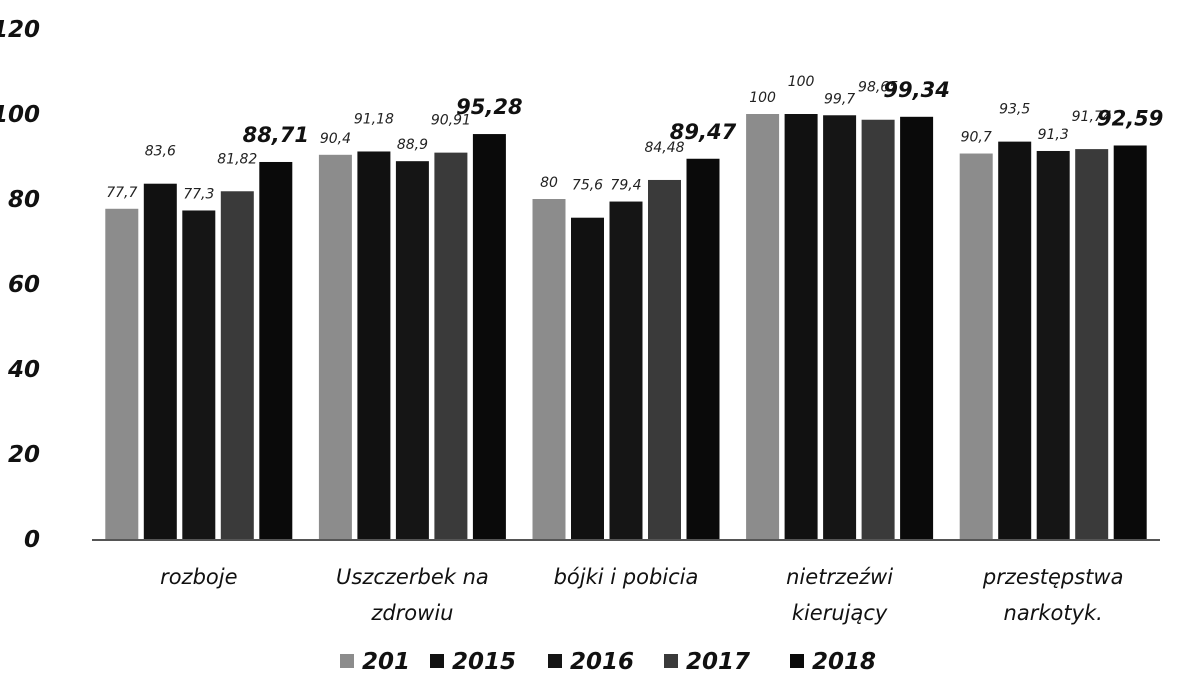 This screenshot has height=683, width=1183. I want to click on legend-label: 2018, so click(844, 662).